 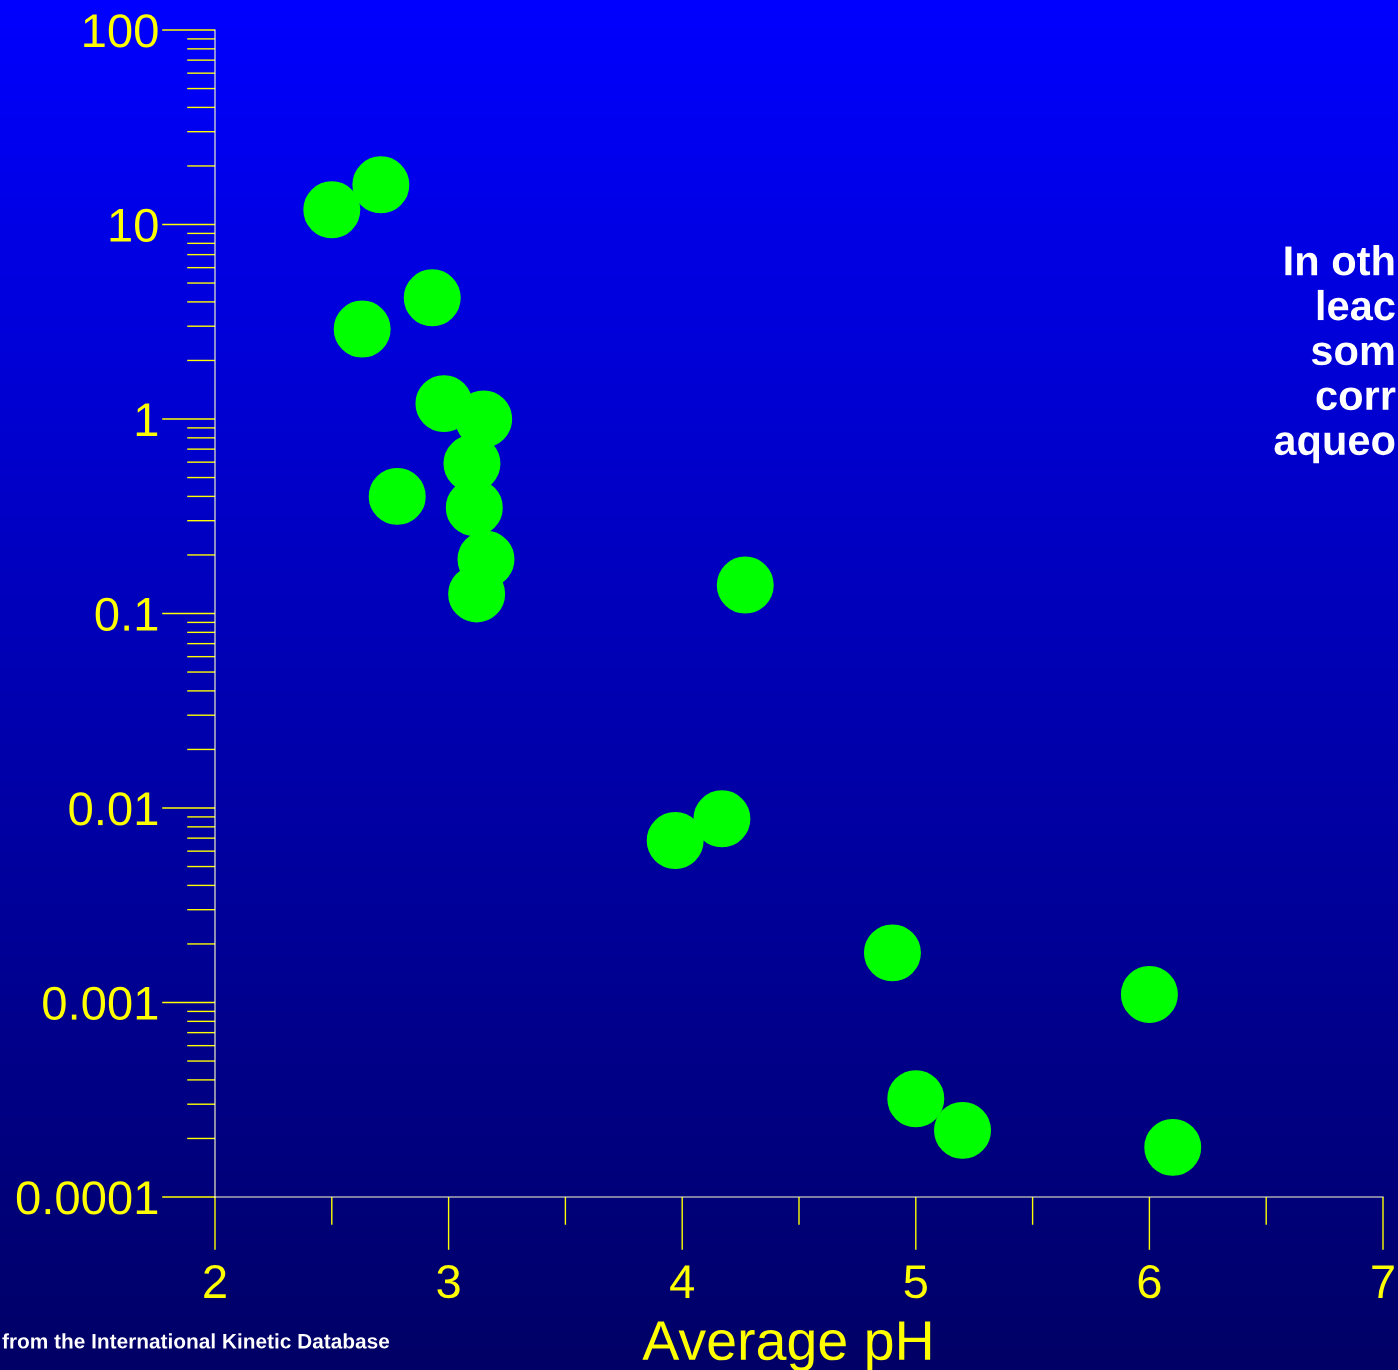 What do you see at coordinates (1383, 1281) in the screenshot?
I see `x-tick-label: 7` at bounding box center [1383, 1281].